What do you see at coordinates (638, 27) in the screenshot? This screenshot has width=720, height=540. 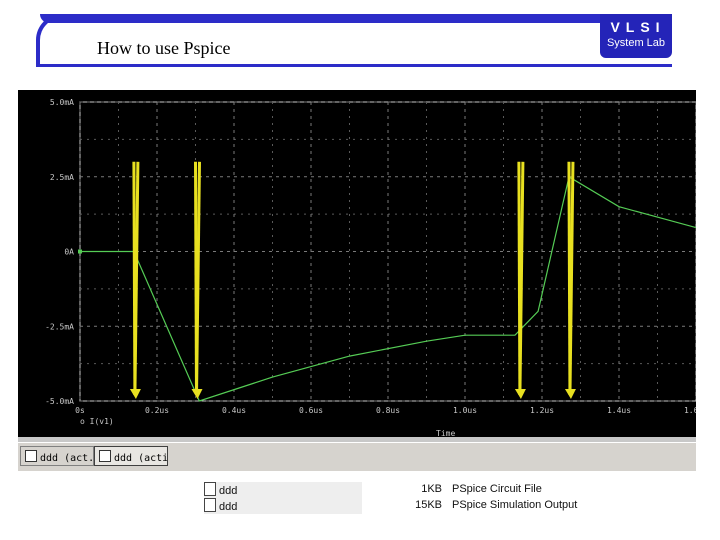 I see `logo-top-text: VLSI` at bounding box center [638, 27].